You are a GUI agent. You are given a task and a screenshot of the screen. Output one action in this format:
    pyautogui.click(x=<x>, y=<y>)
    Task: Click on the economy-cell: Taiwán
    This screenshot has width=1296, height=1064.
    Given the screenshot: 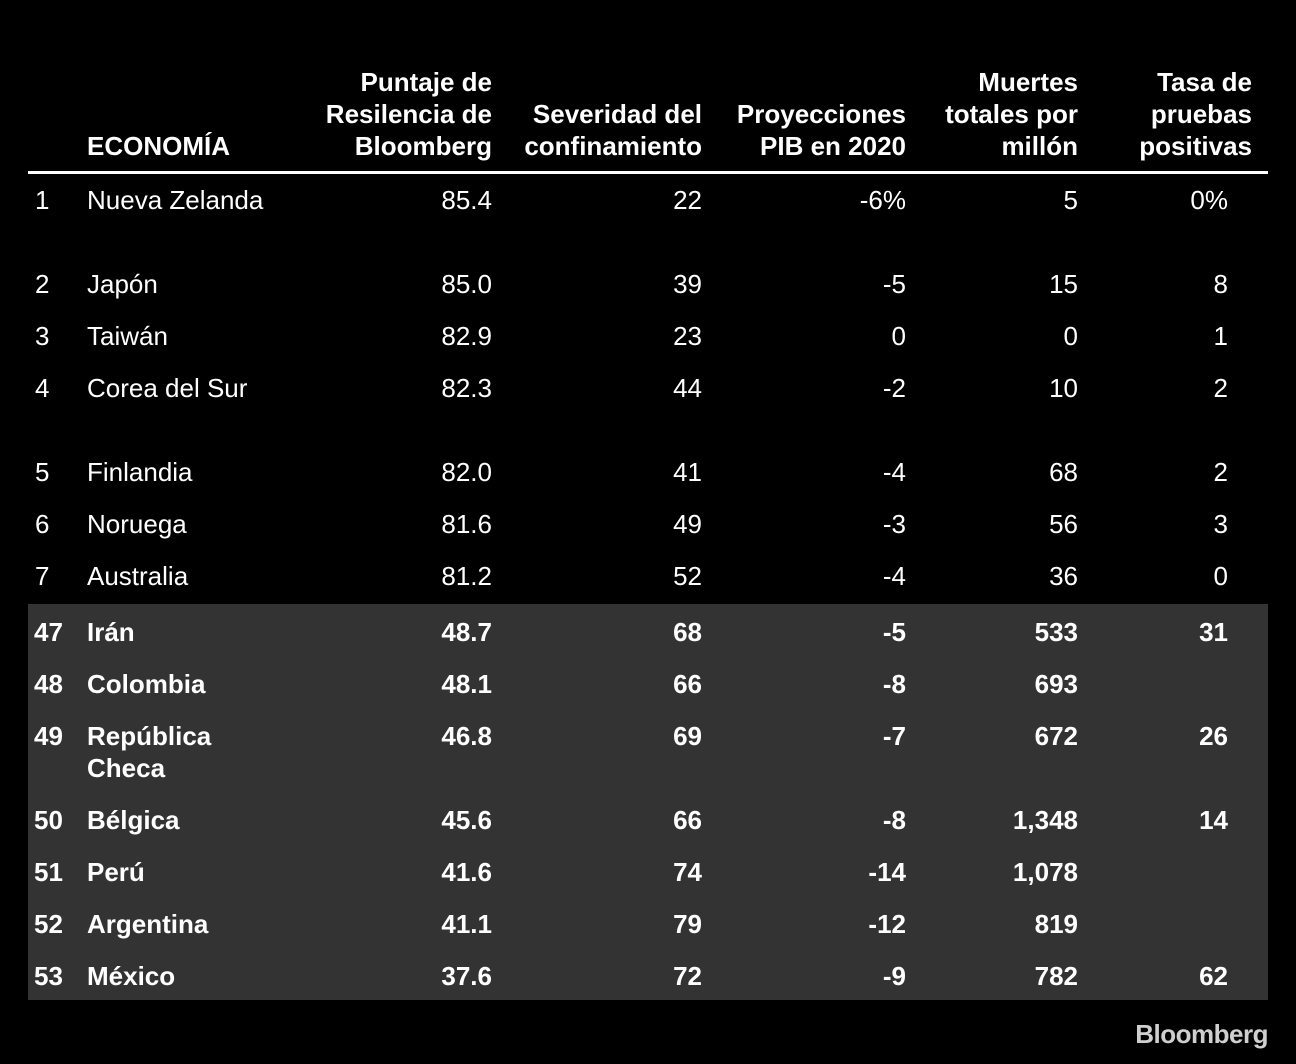 What is the action you would take?
    pyautogui.click(x=127, y=336)
    